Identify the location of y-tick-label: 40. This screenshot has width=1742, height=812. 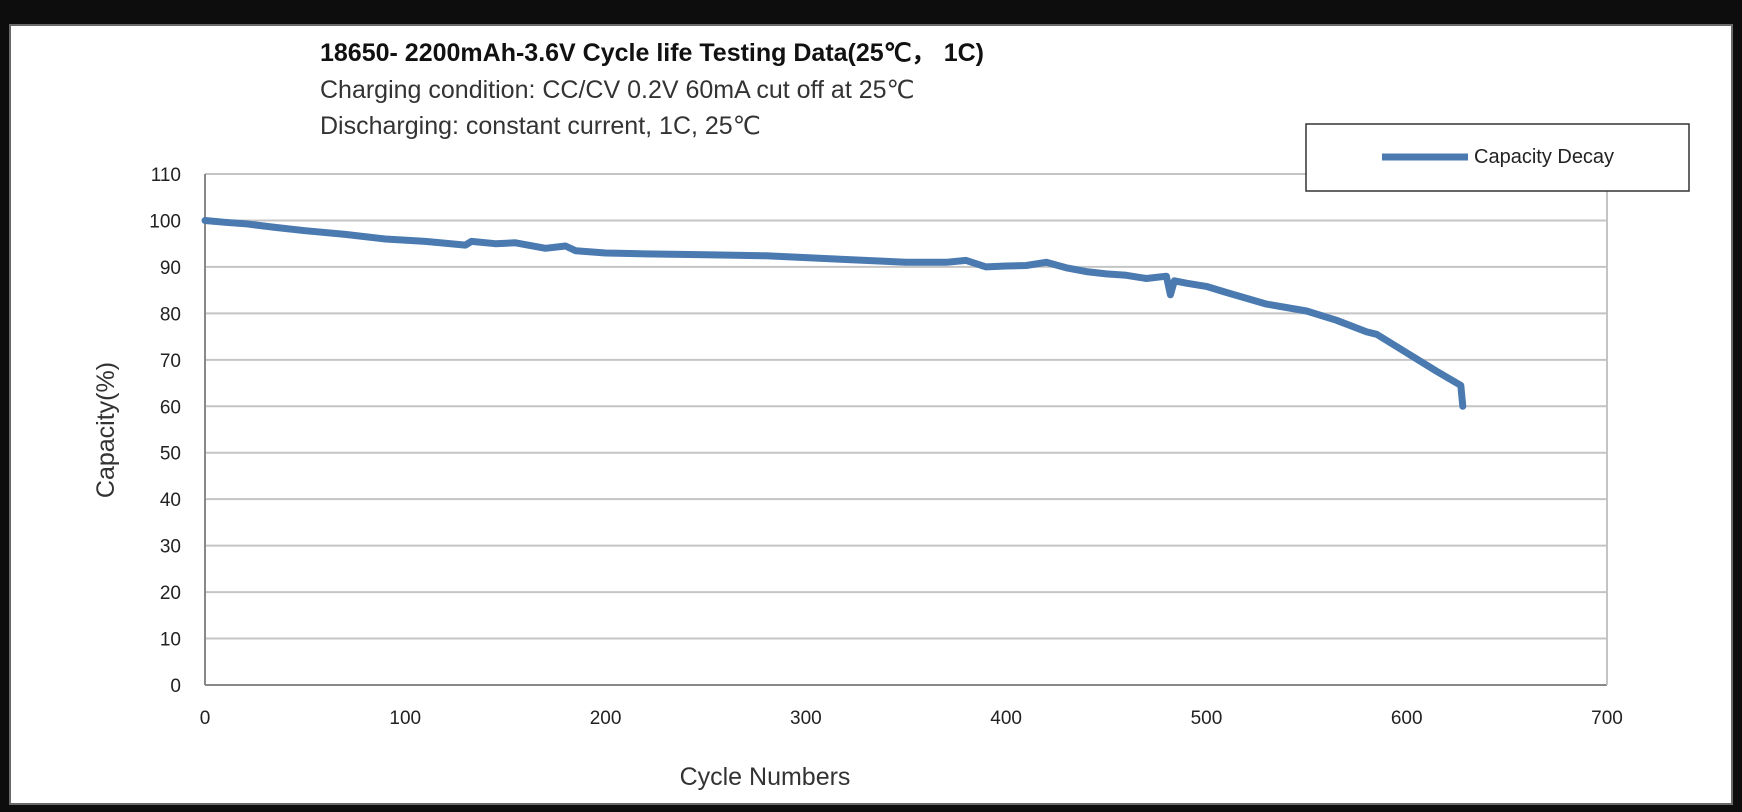
(170, 500).